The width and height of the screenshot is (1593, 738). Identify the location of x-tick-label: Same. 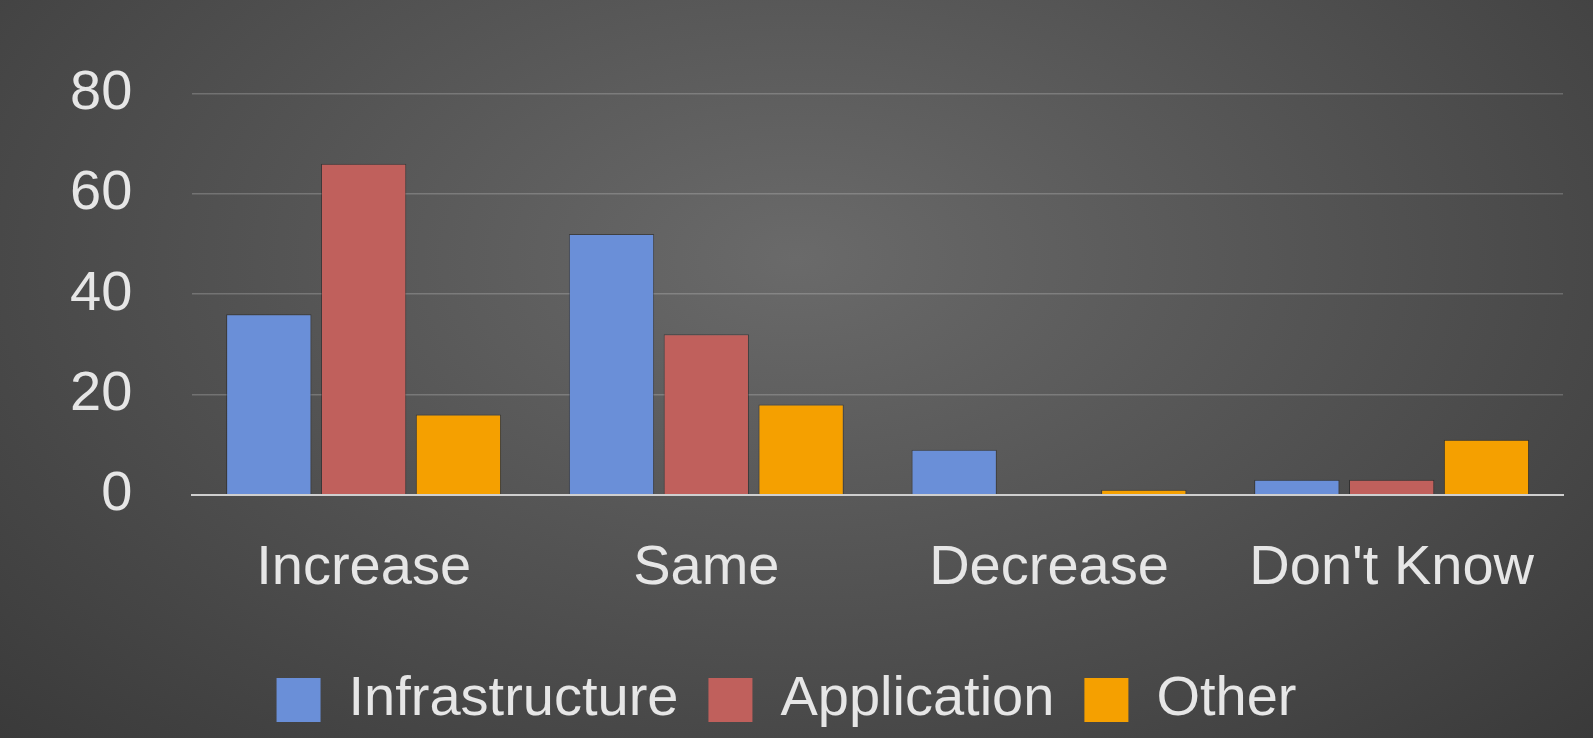
(706, 564).